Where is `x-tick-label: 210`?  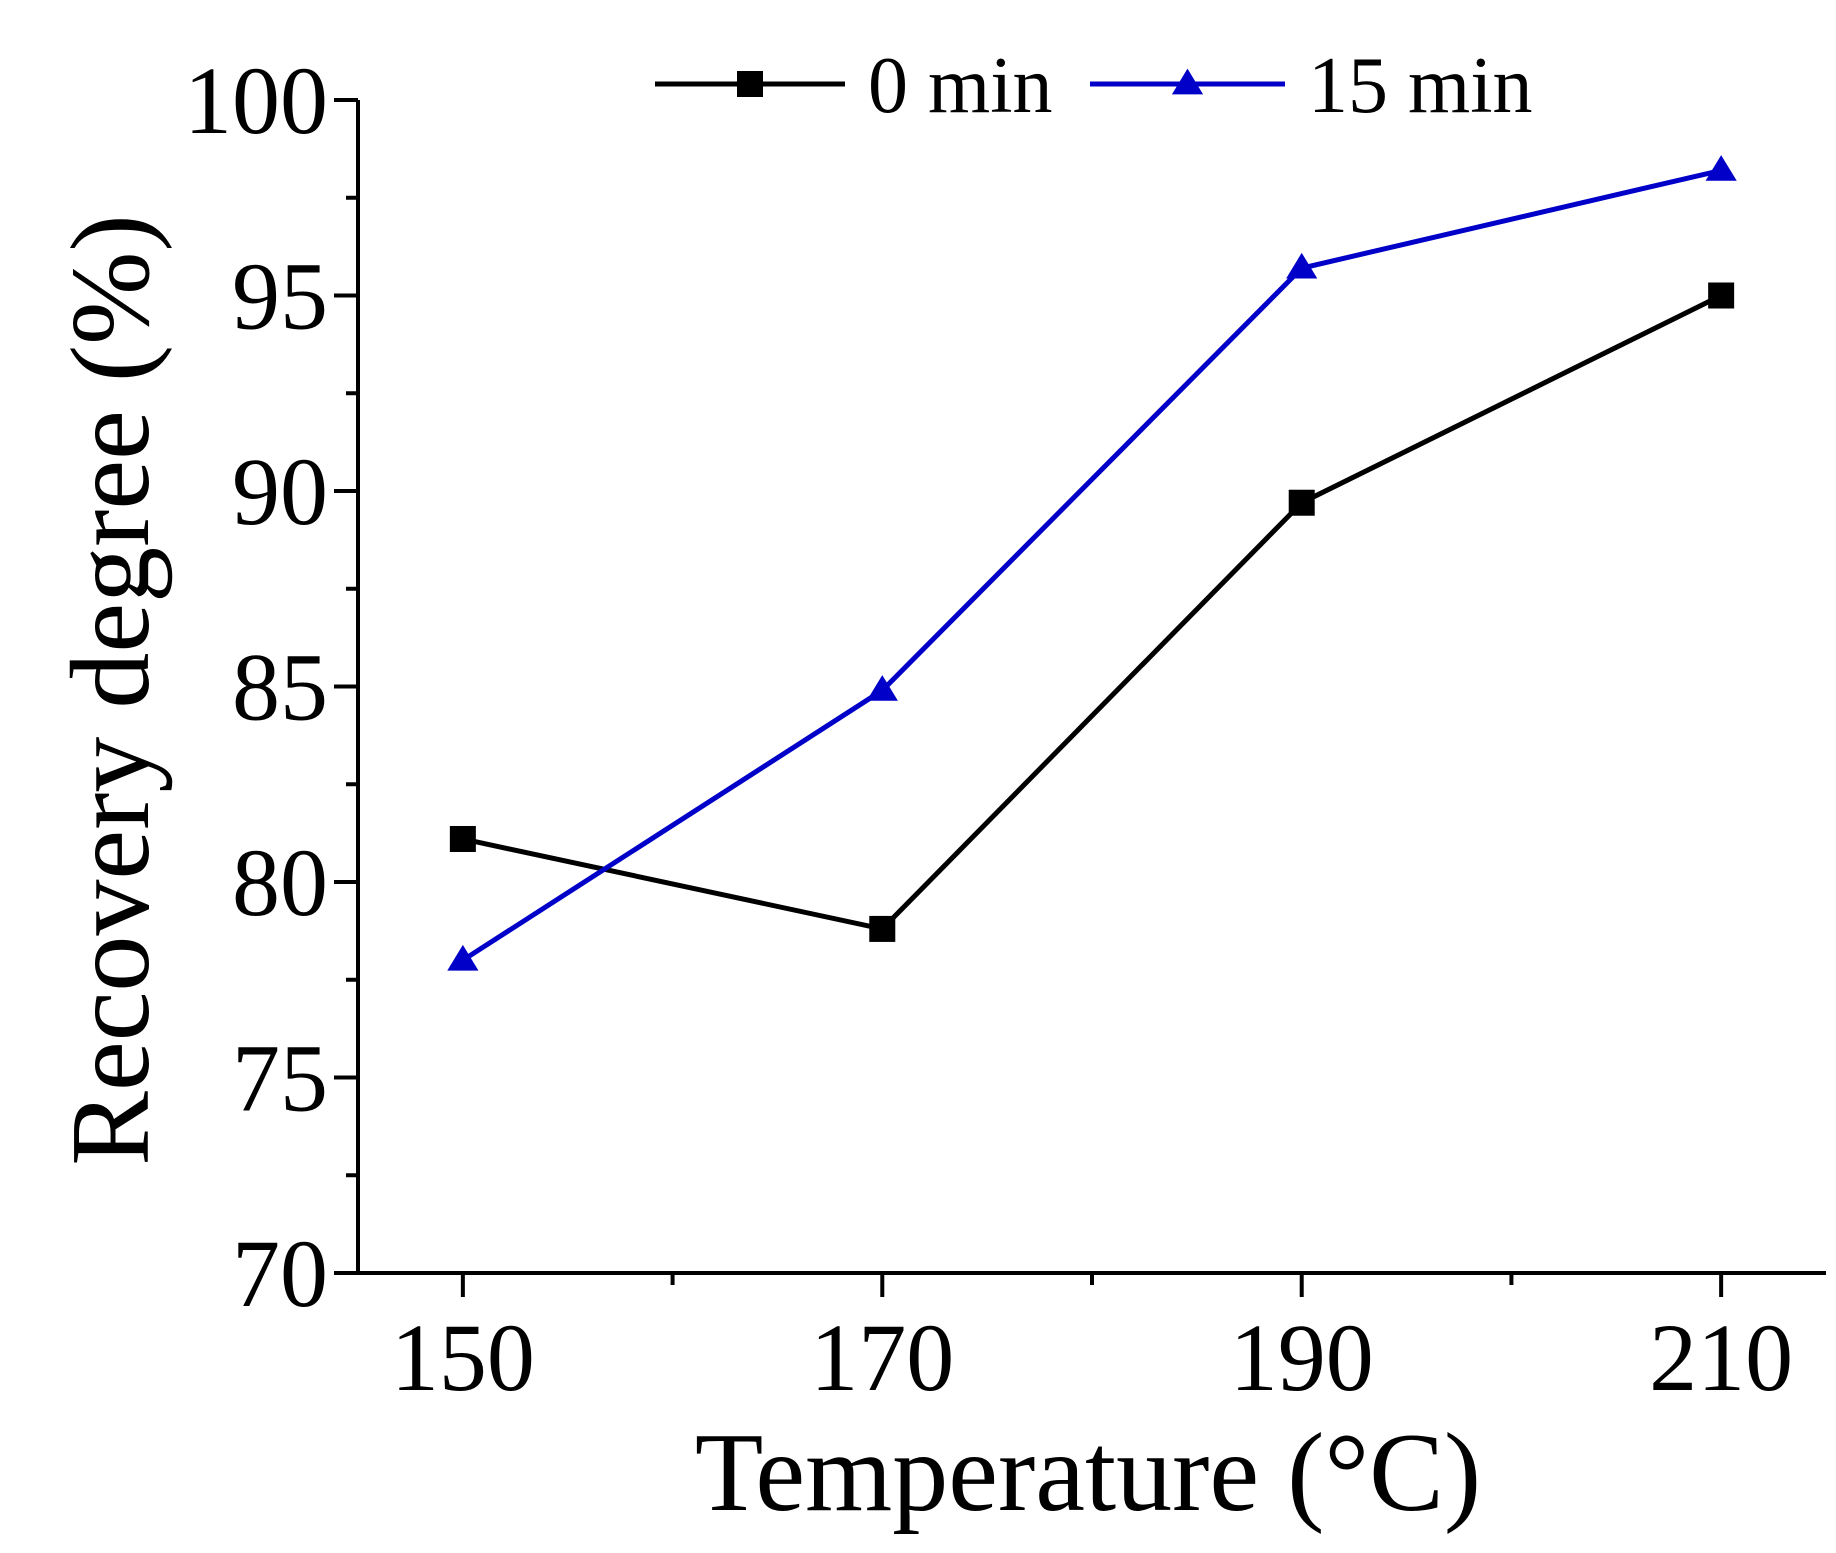
x-tick-label: 210 is located at coordinates (1721, 1357).